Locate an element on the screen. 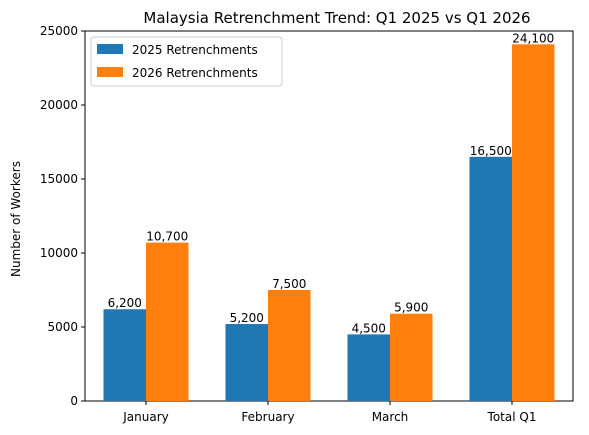 This screenshot has height=435, width=589. y-axis-label: Number of Workers is located at coordinates (16, 219).